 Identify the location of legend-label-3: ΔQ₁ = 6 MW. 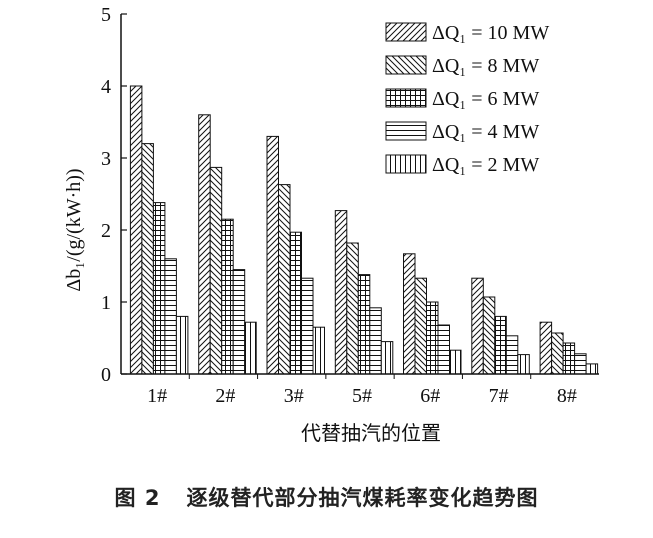
(485, 99).